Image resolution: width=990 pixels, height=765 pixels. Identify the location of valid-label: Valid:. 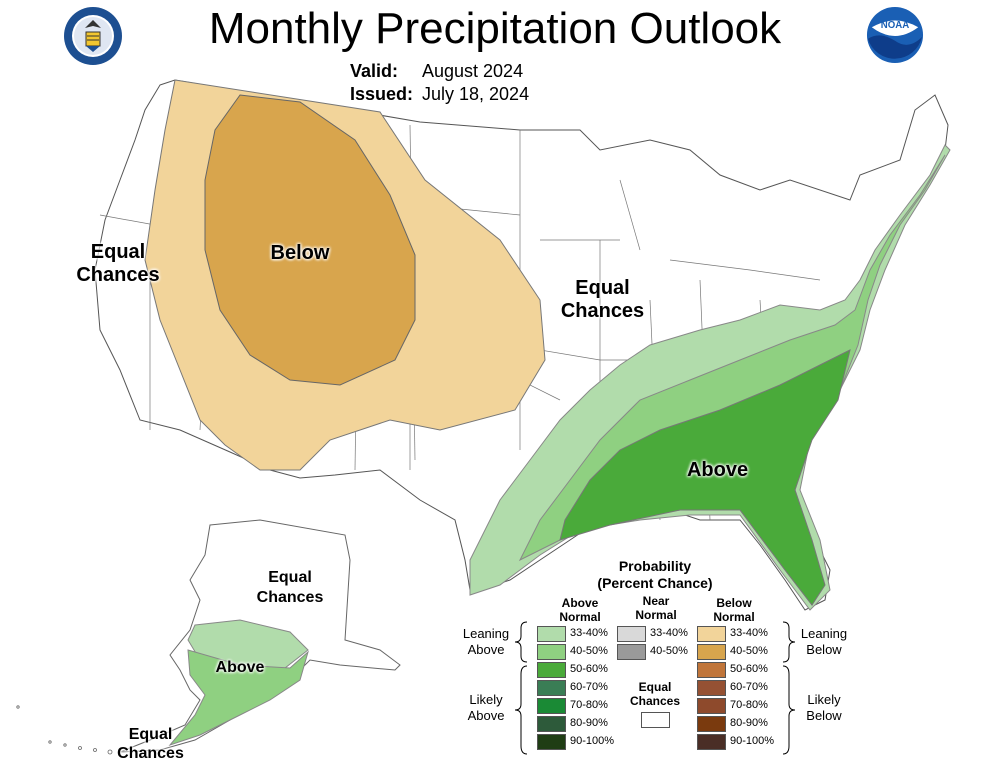
(374, 71).